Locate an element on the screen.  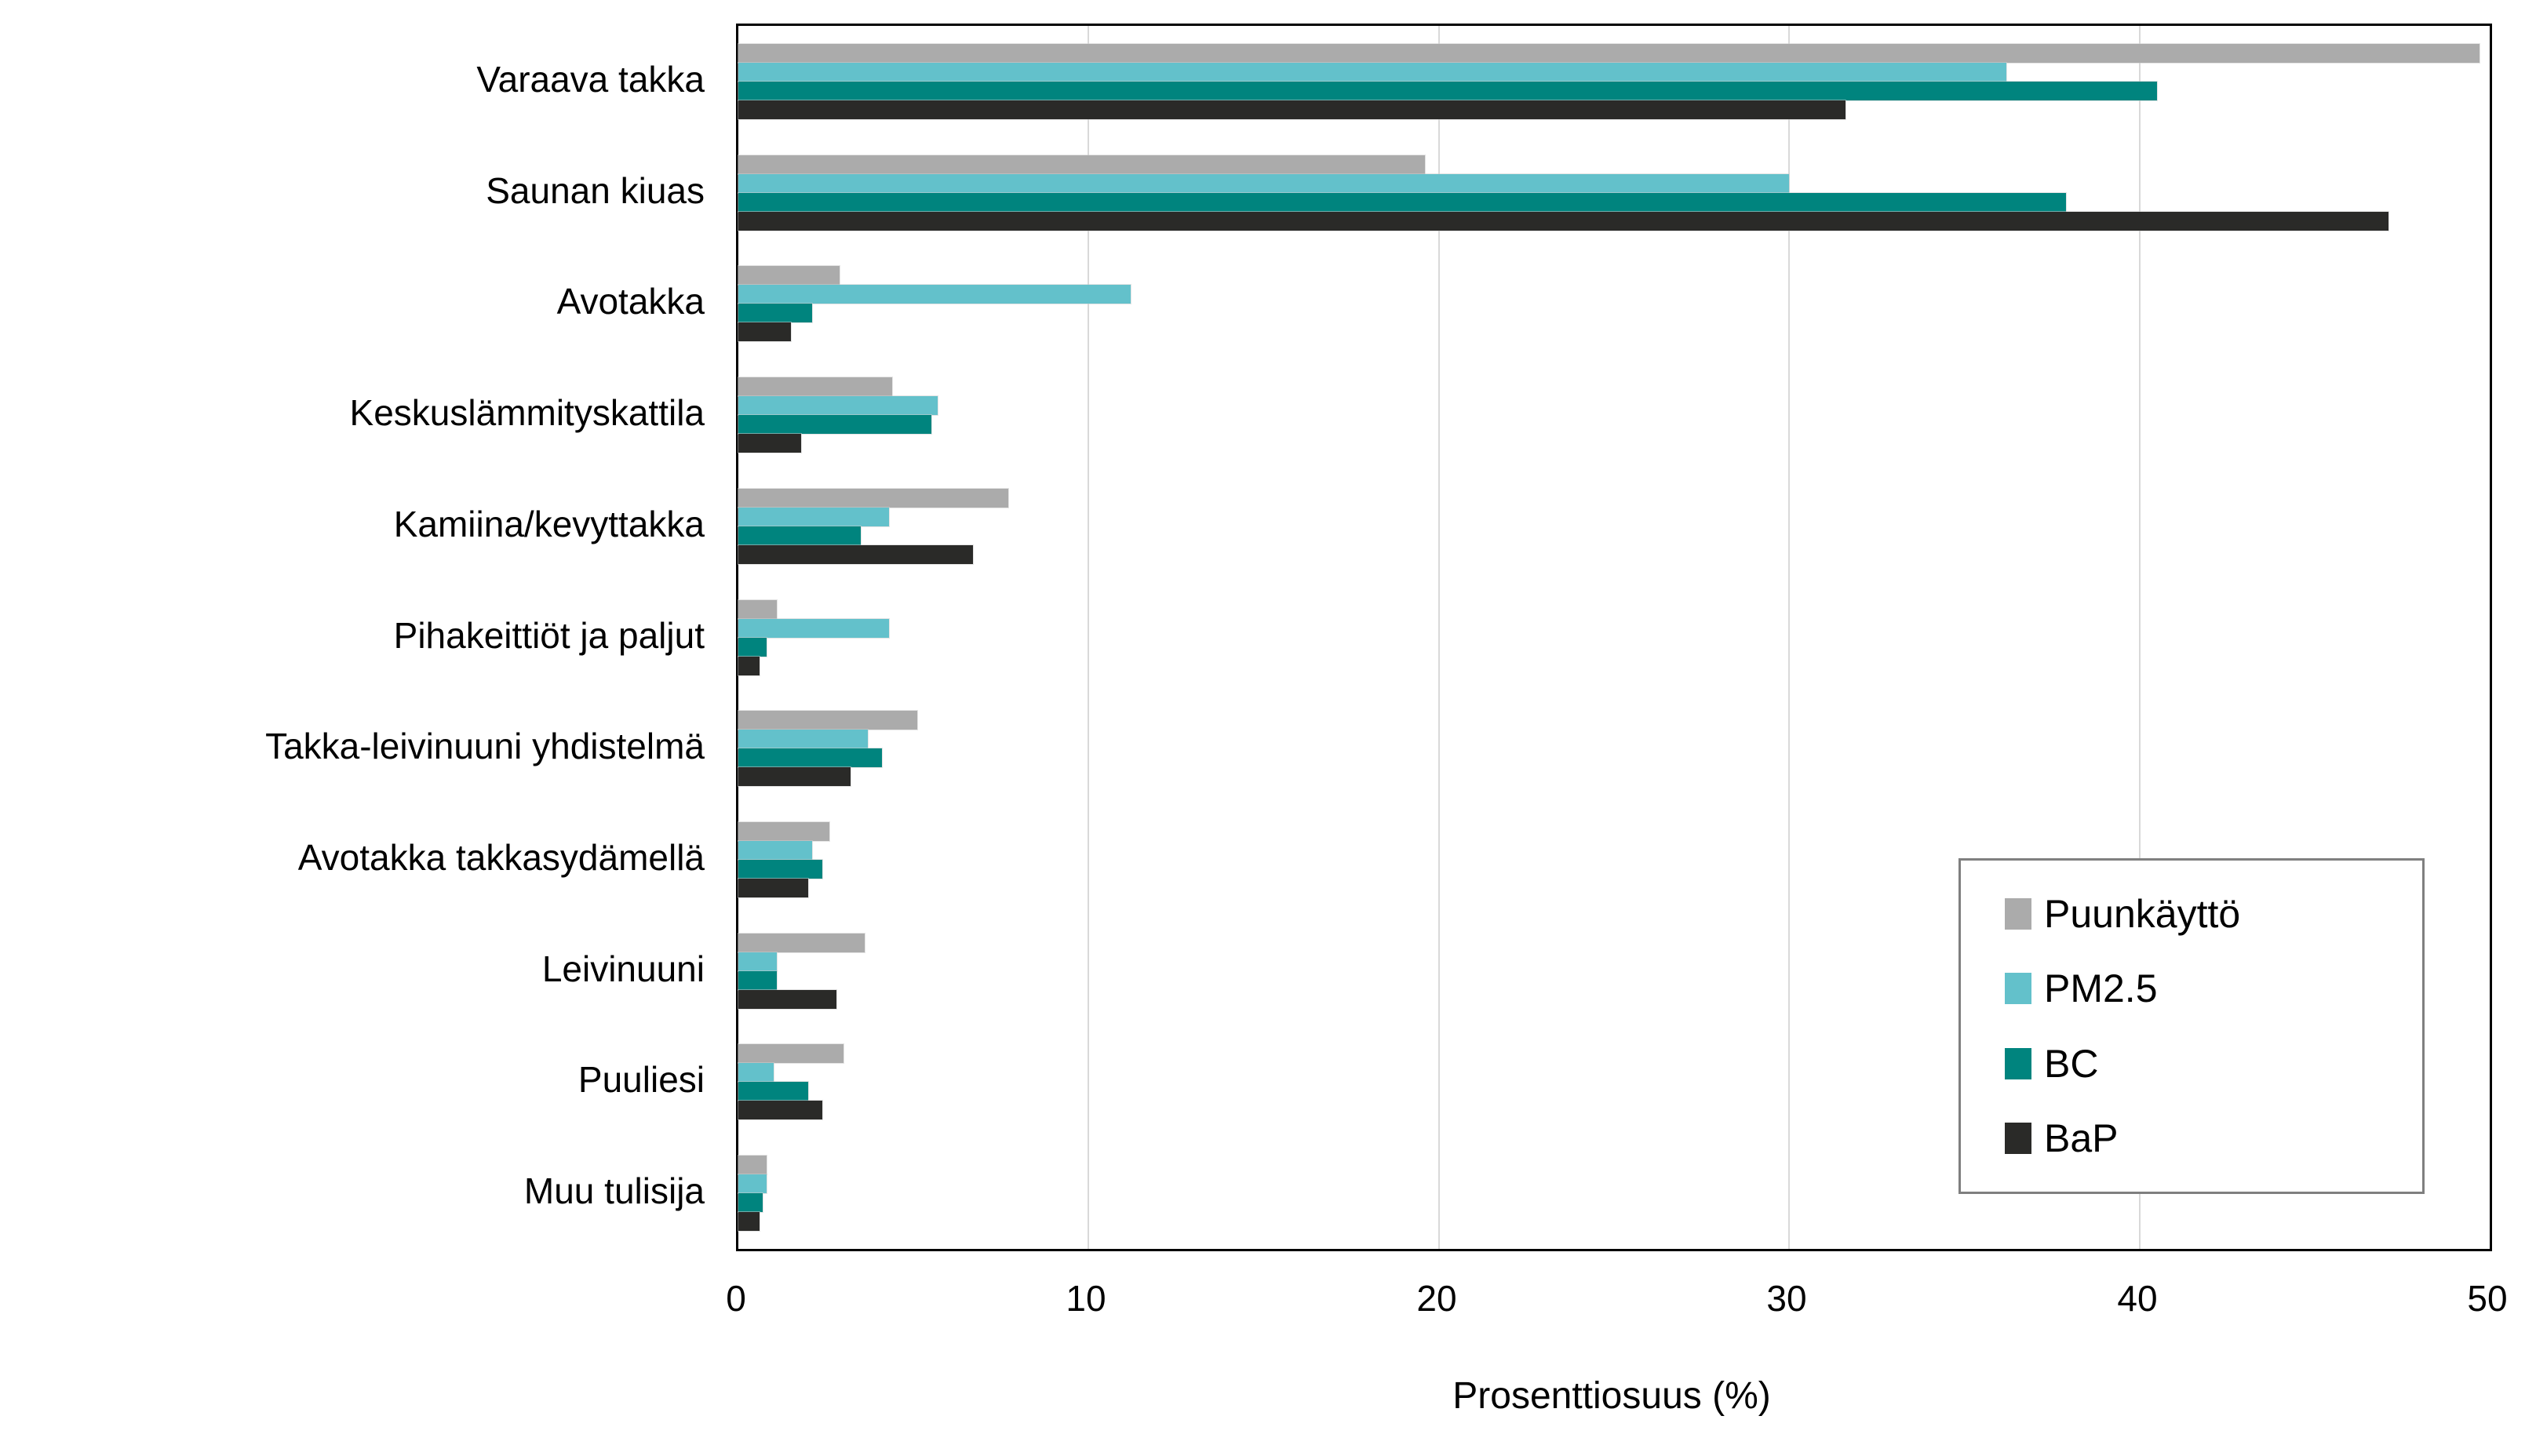
bar-BaP-Leivinuuni is located at coordinates (787, 999).